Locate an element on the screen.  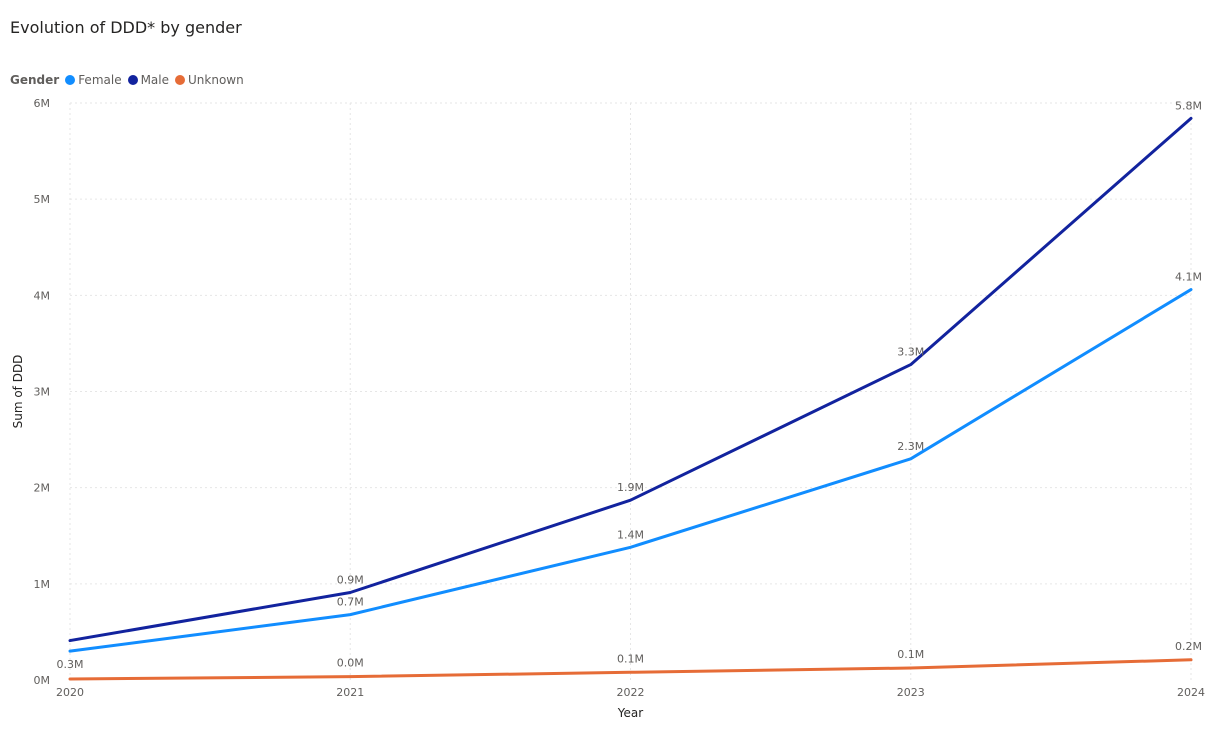
y-tick-label: 0M is located at coordinates (42, 680).